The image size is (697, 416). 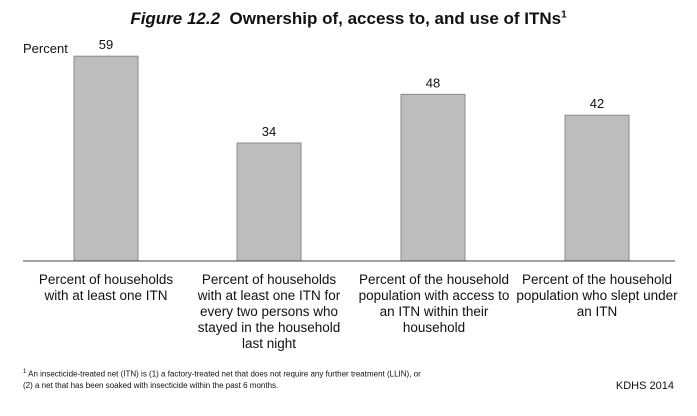 I want to click on y-axis-label: Percent, so click(x=45, y=48).